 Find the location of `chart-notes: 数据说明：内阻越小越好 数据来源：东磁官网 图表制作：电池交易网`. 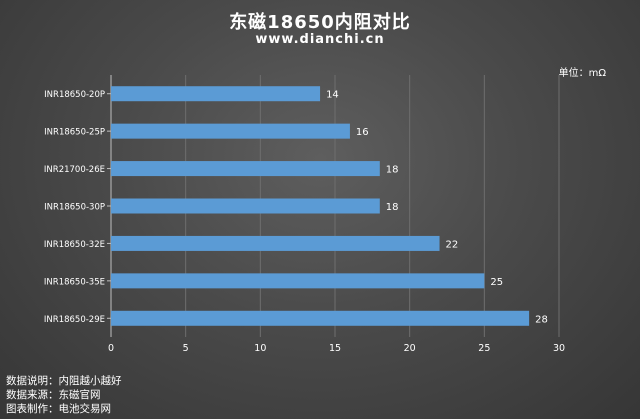

chart-notes: 数据说明：内阻越小越好 数据来源：东磁官网 图表制作：电池交易网 is located at coordinates (64, 395).